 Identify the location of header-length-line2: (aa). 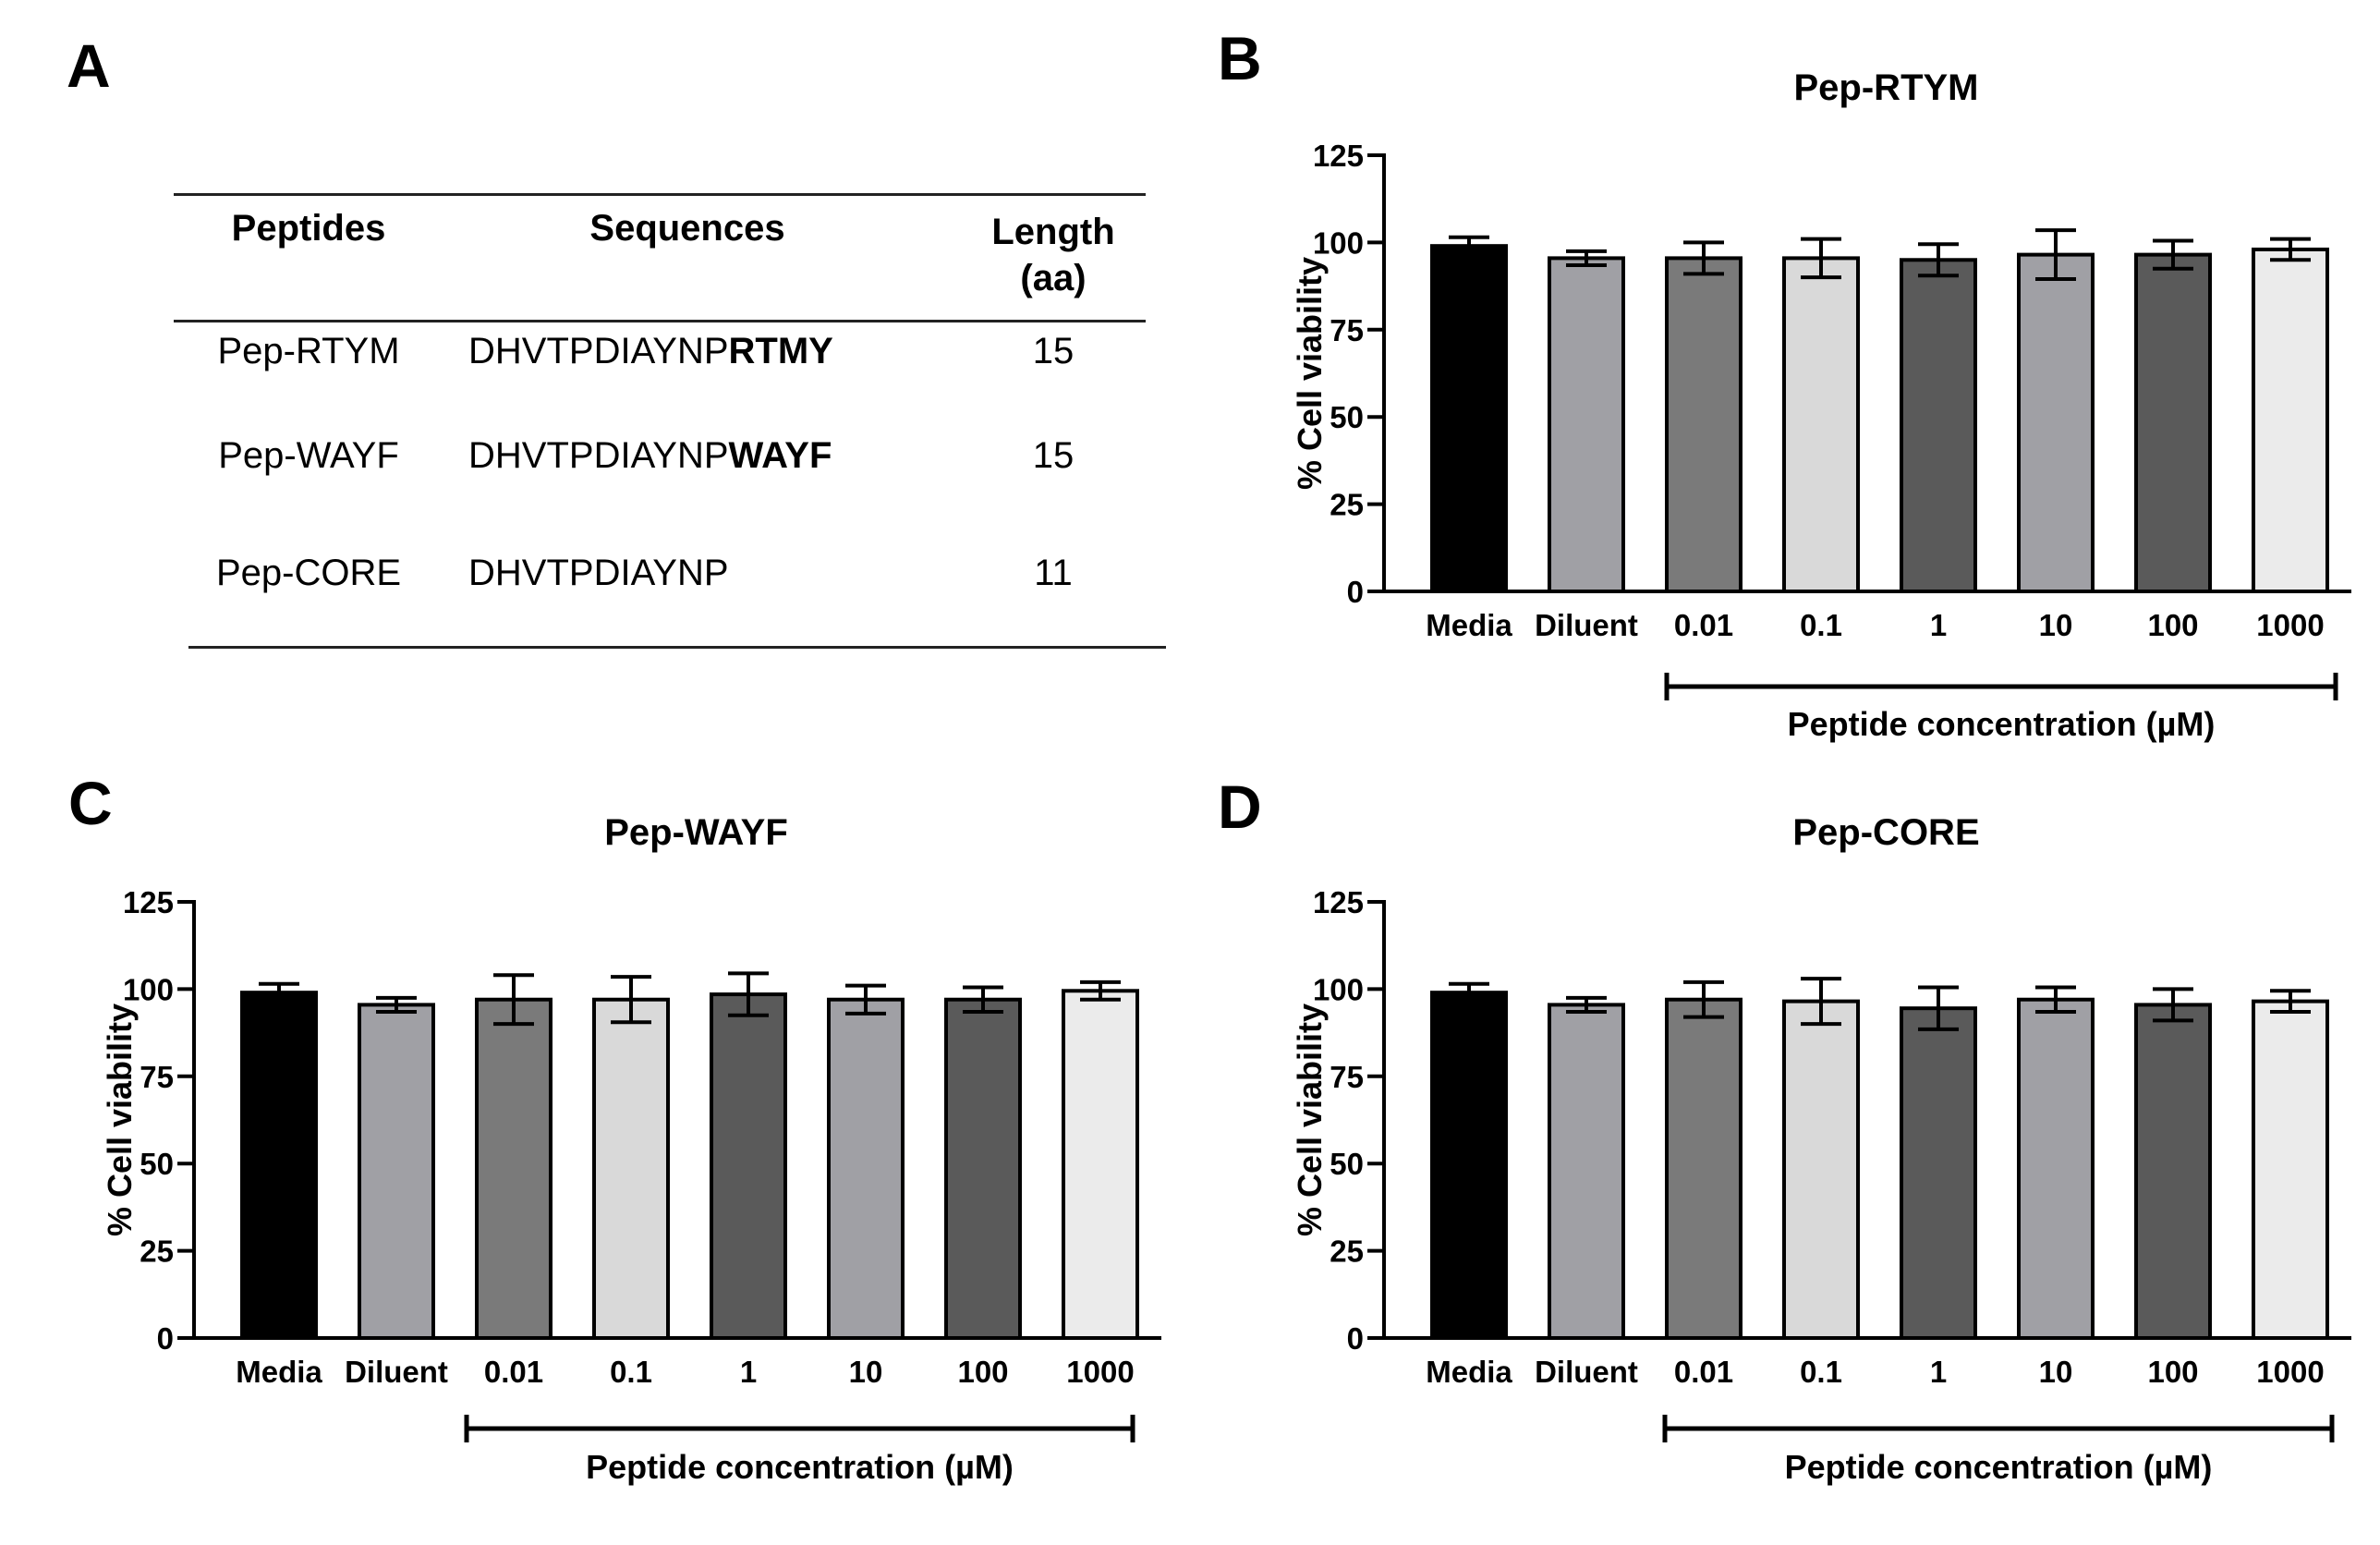
(1053, 278).